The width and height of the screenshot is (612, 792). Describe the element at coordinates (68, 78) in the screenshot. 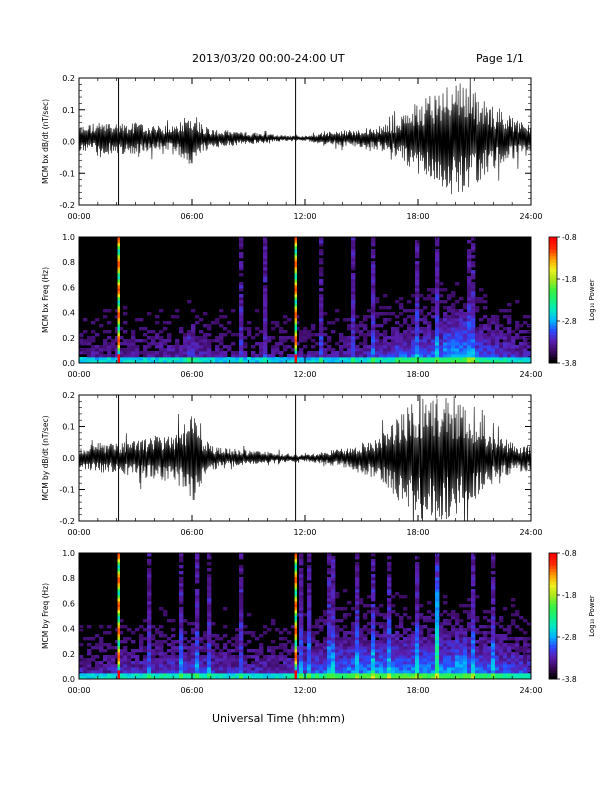

I see `y-tick-label: 0.2` at that location.